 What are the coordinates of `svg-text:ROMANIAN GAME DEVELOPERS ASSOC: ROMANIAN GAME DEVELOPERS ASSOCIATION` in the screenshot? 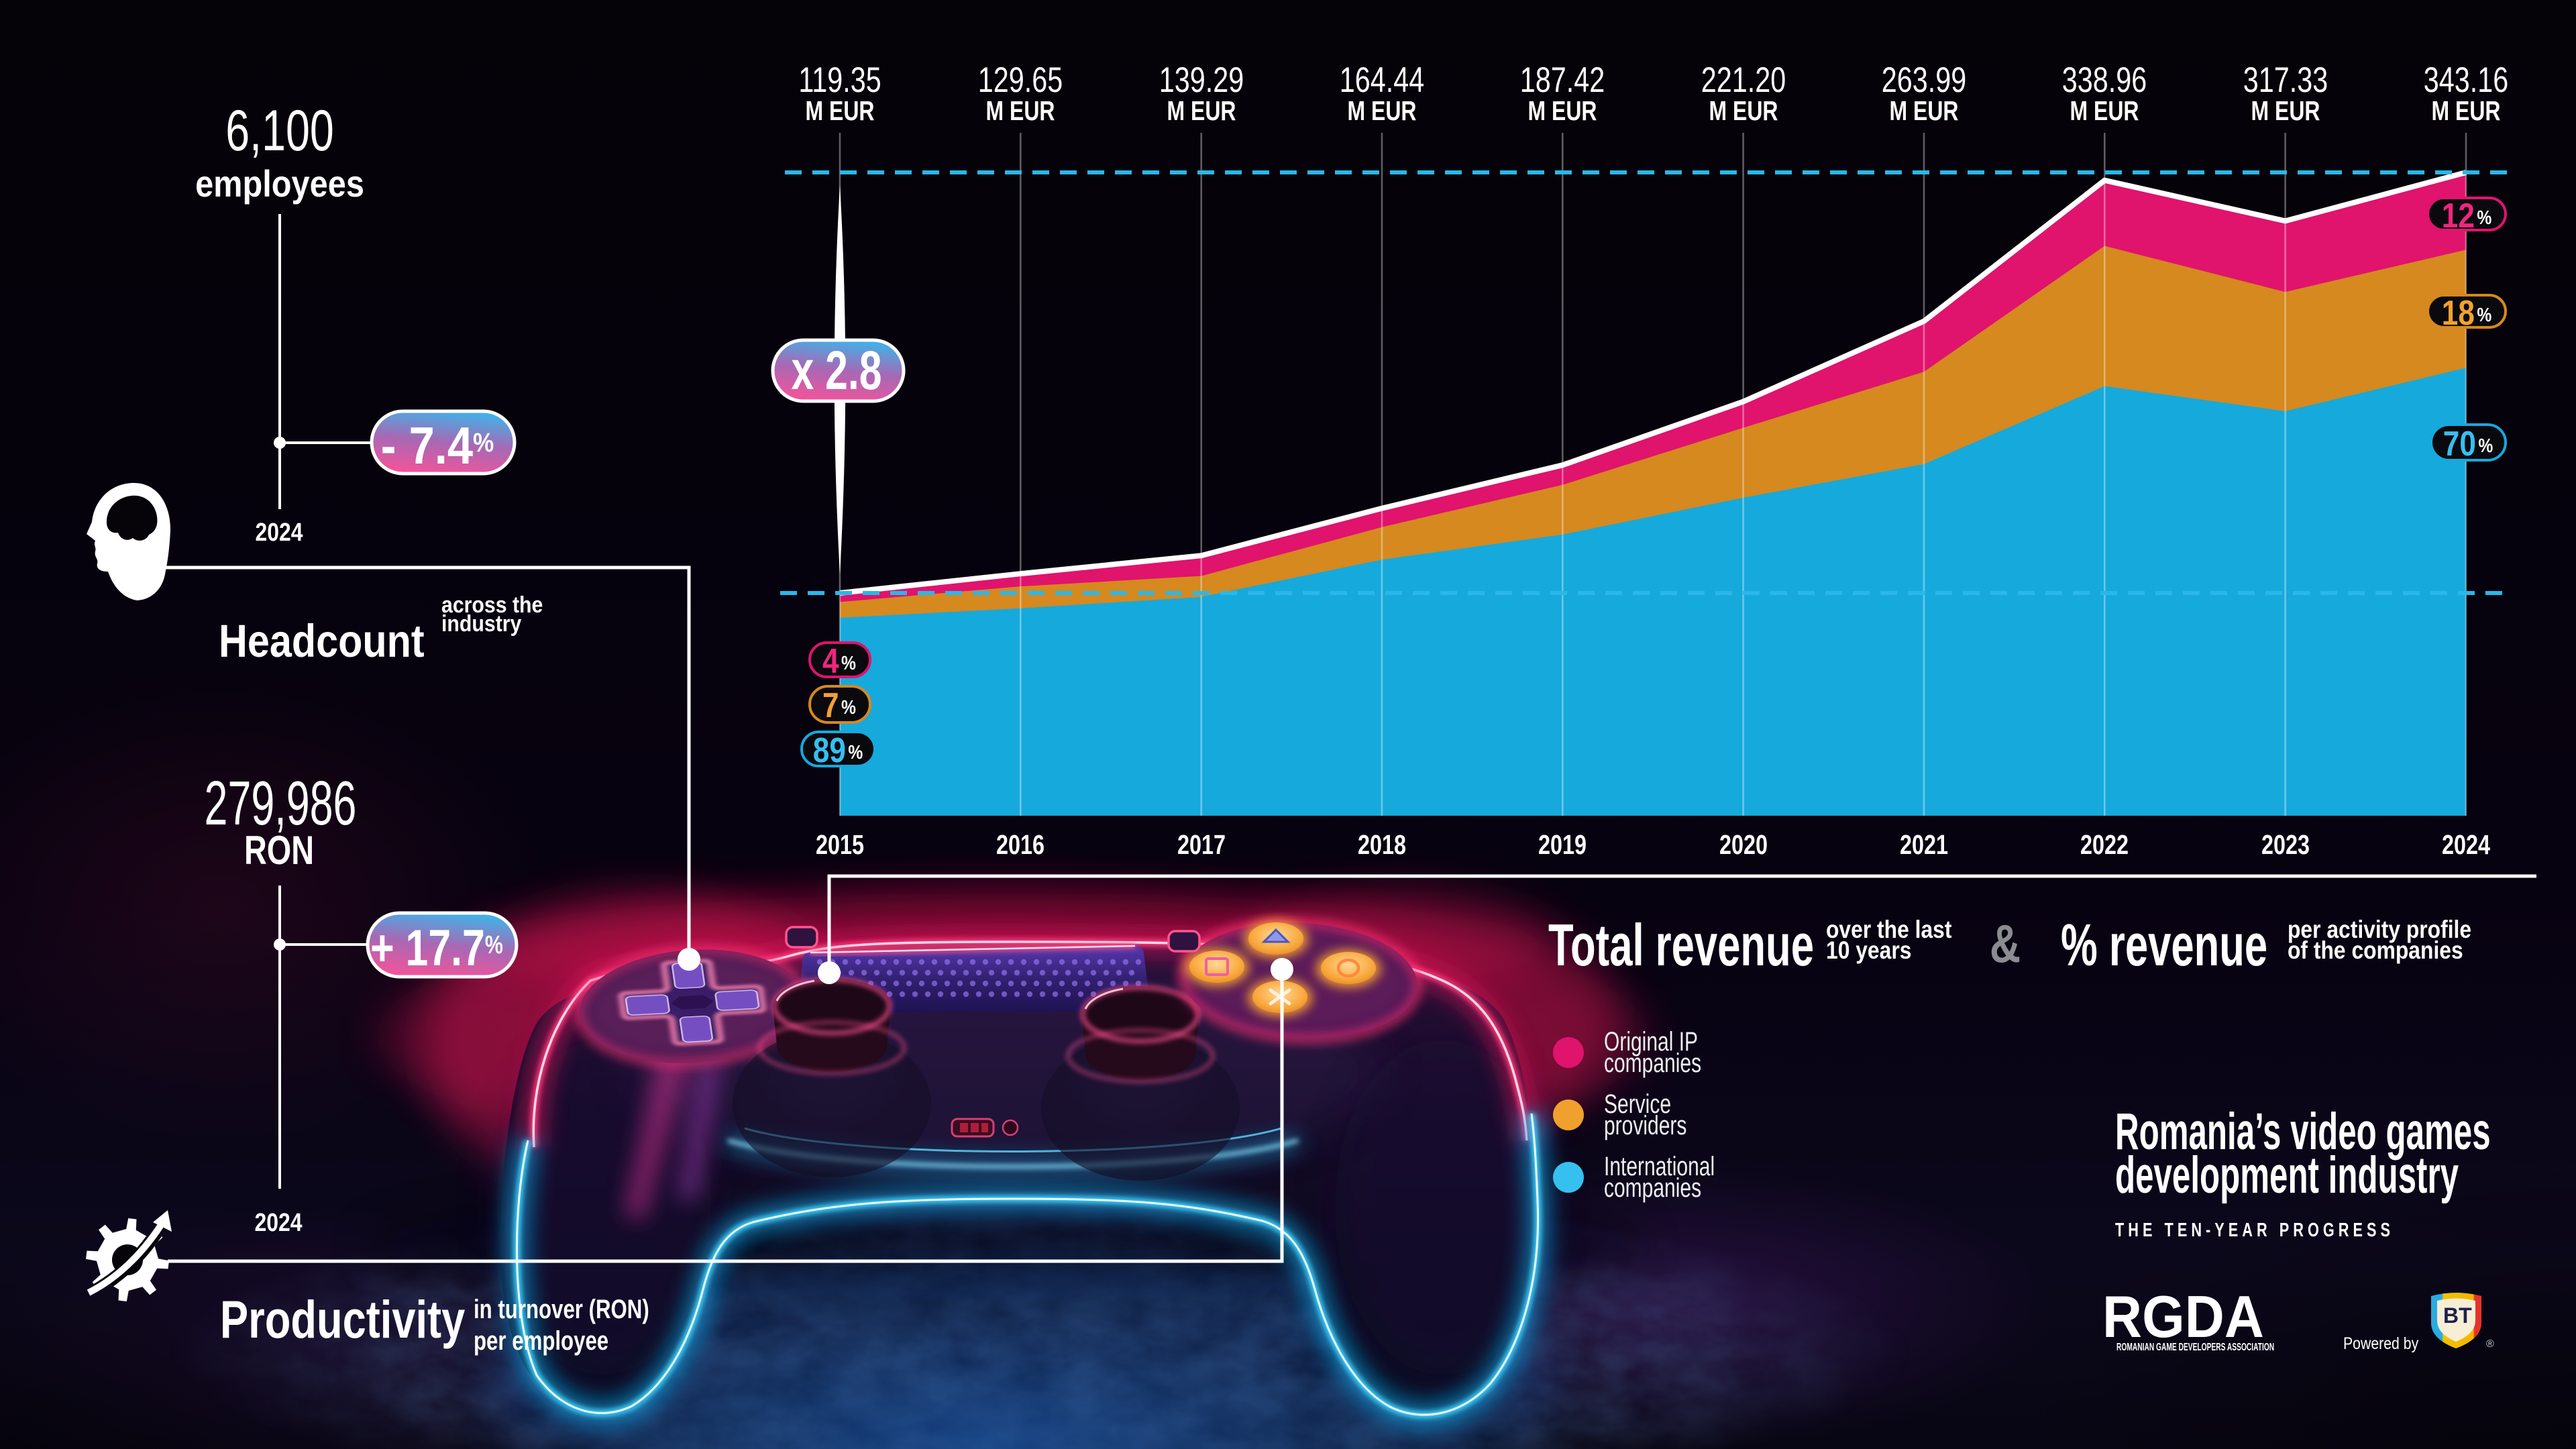 It's located at (2195, 1347).